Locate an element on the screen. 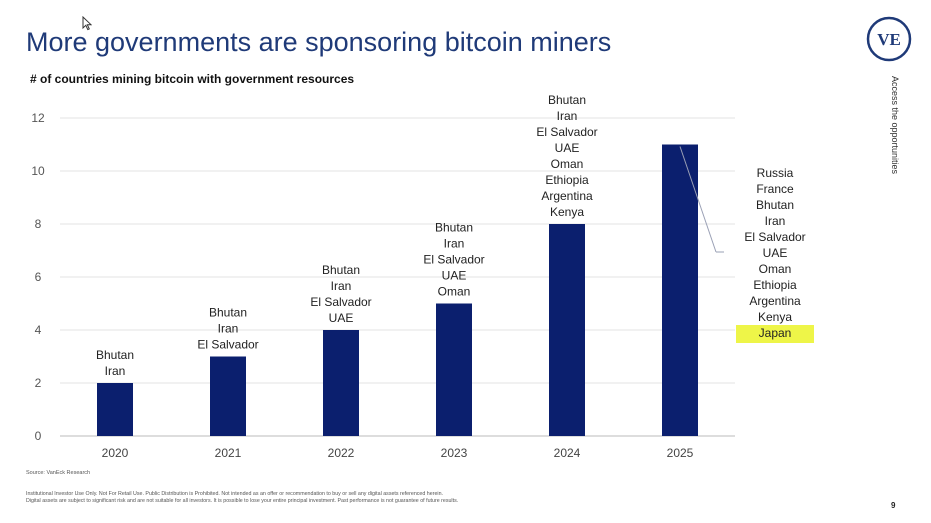 The height and width of the screenshot is (523, 931). svg-text: VE is located at coordinates (889, 39).